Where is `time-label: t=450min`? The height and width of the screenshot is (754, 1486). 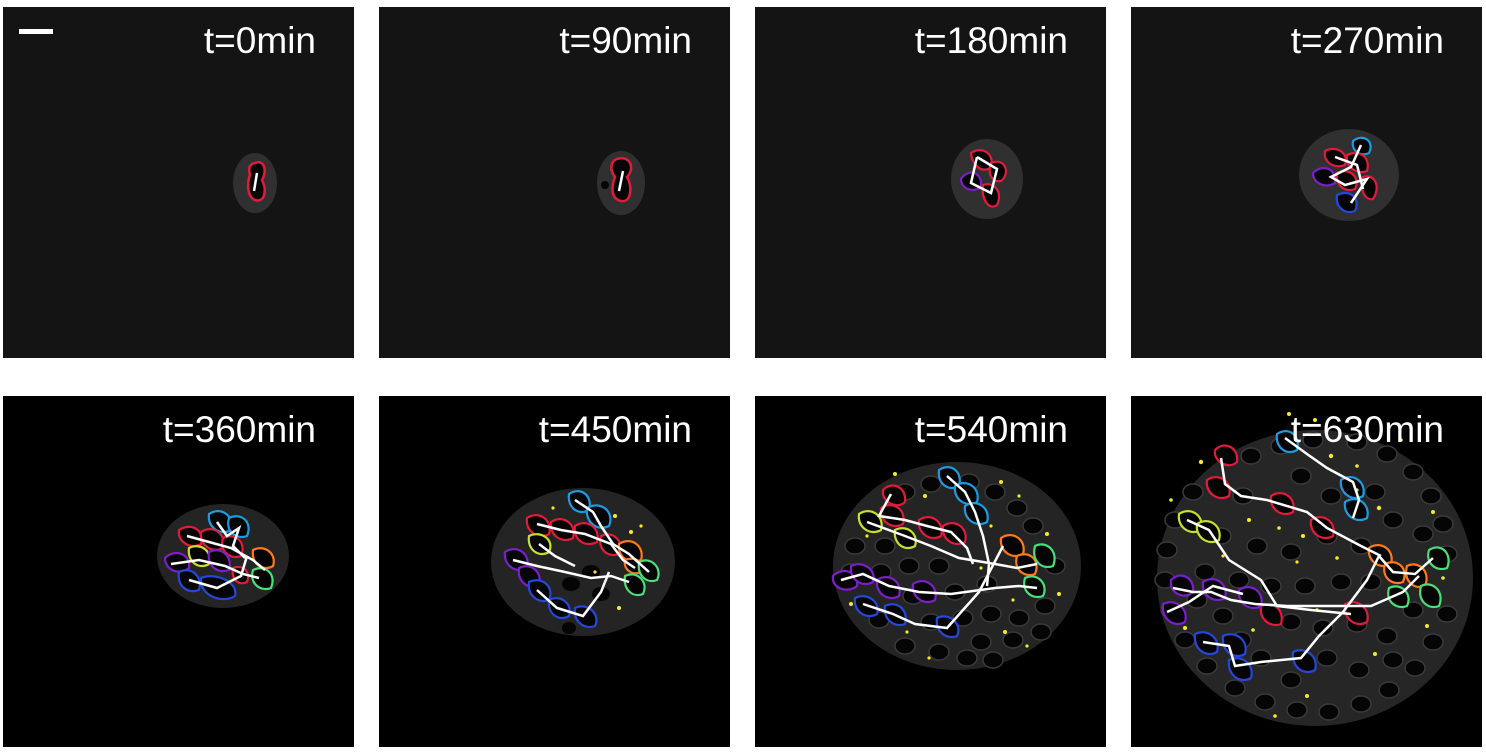 time-label: t=450min is located at coordinates (615, 429).